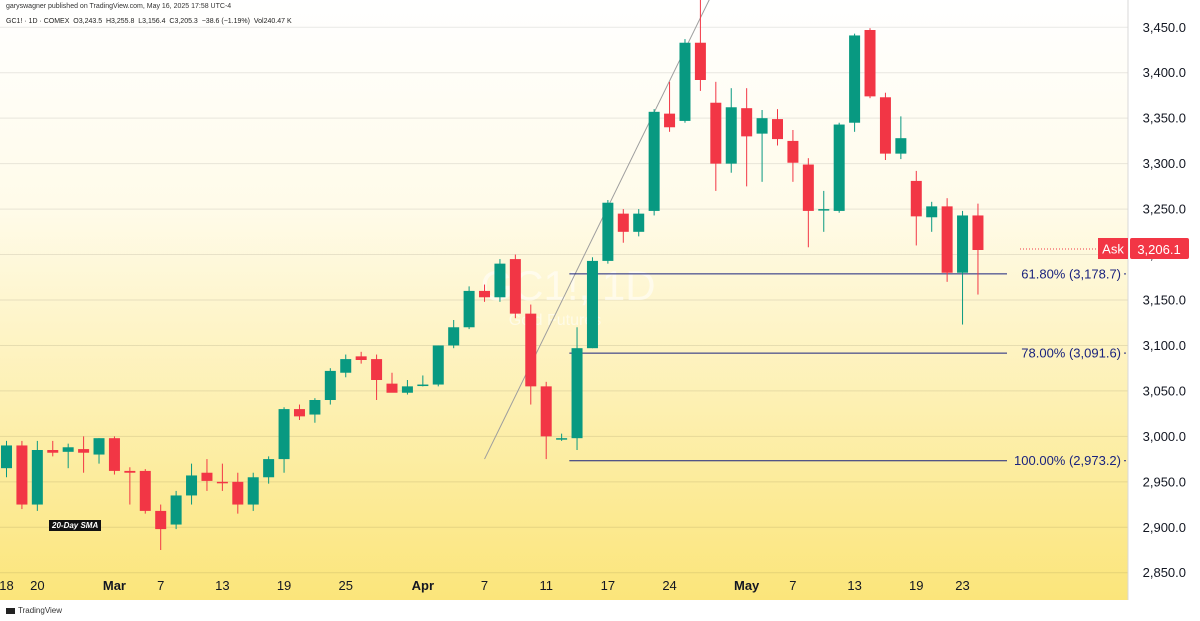 This screenshot has height=621, width=1200. Describe the element at coordinates (1159, 248) in the screenshot. I see `ask-tag-value-box` at that location.